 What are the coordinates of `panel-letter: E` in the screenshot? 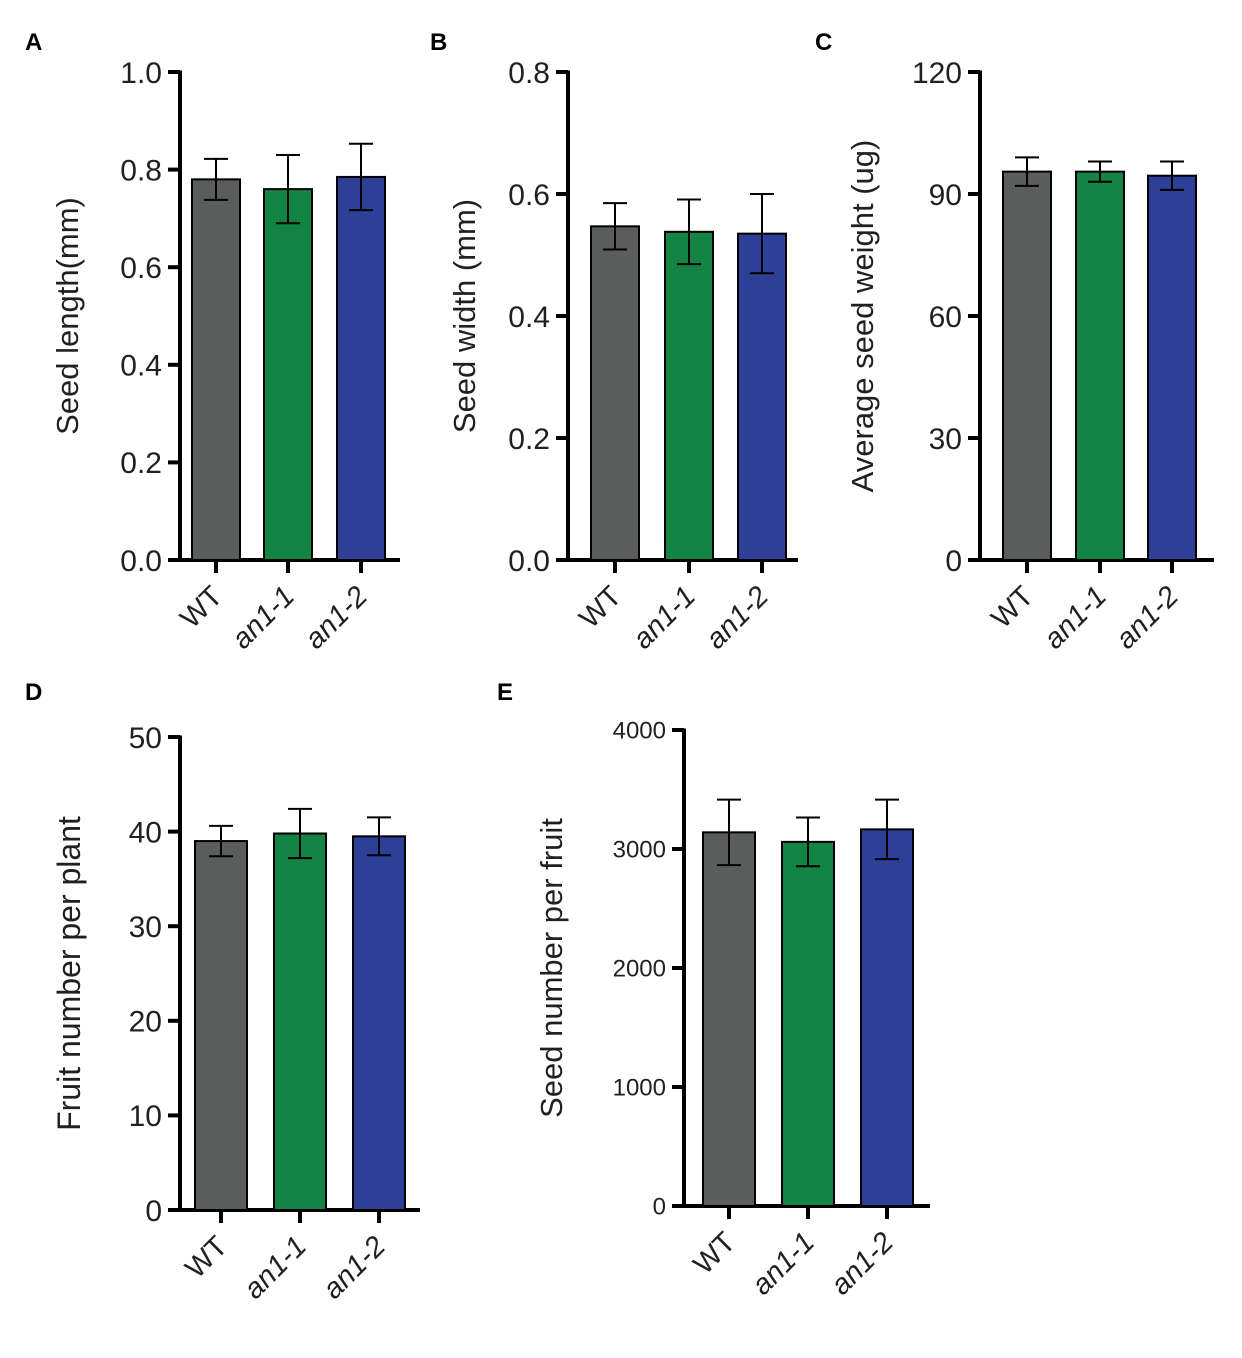 It's located at (505, 692).